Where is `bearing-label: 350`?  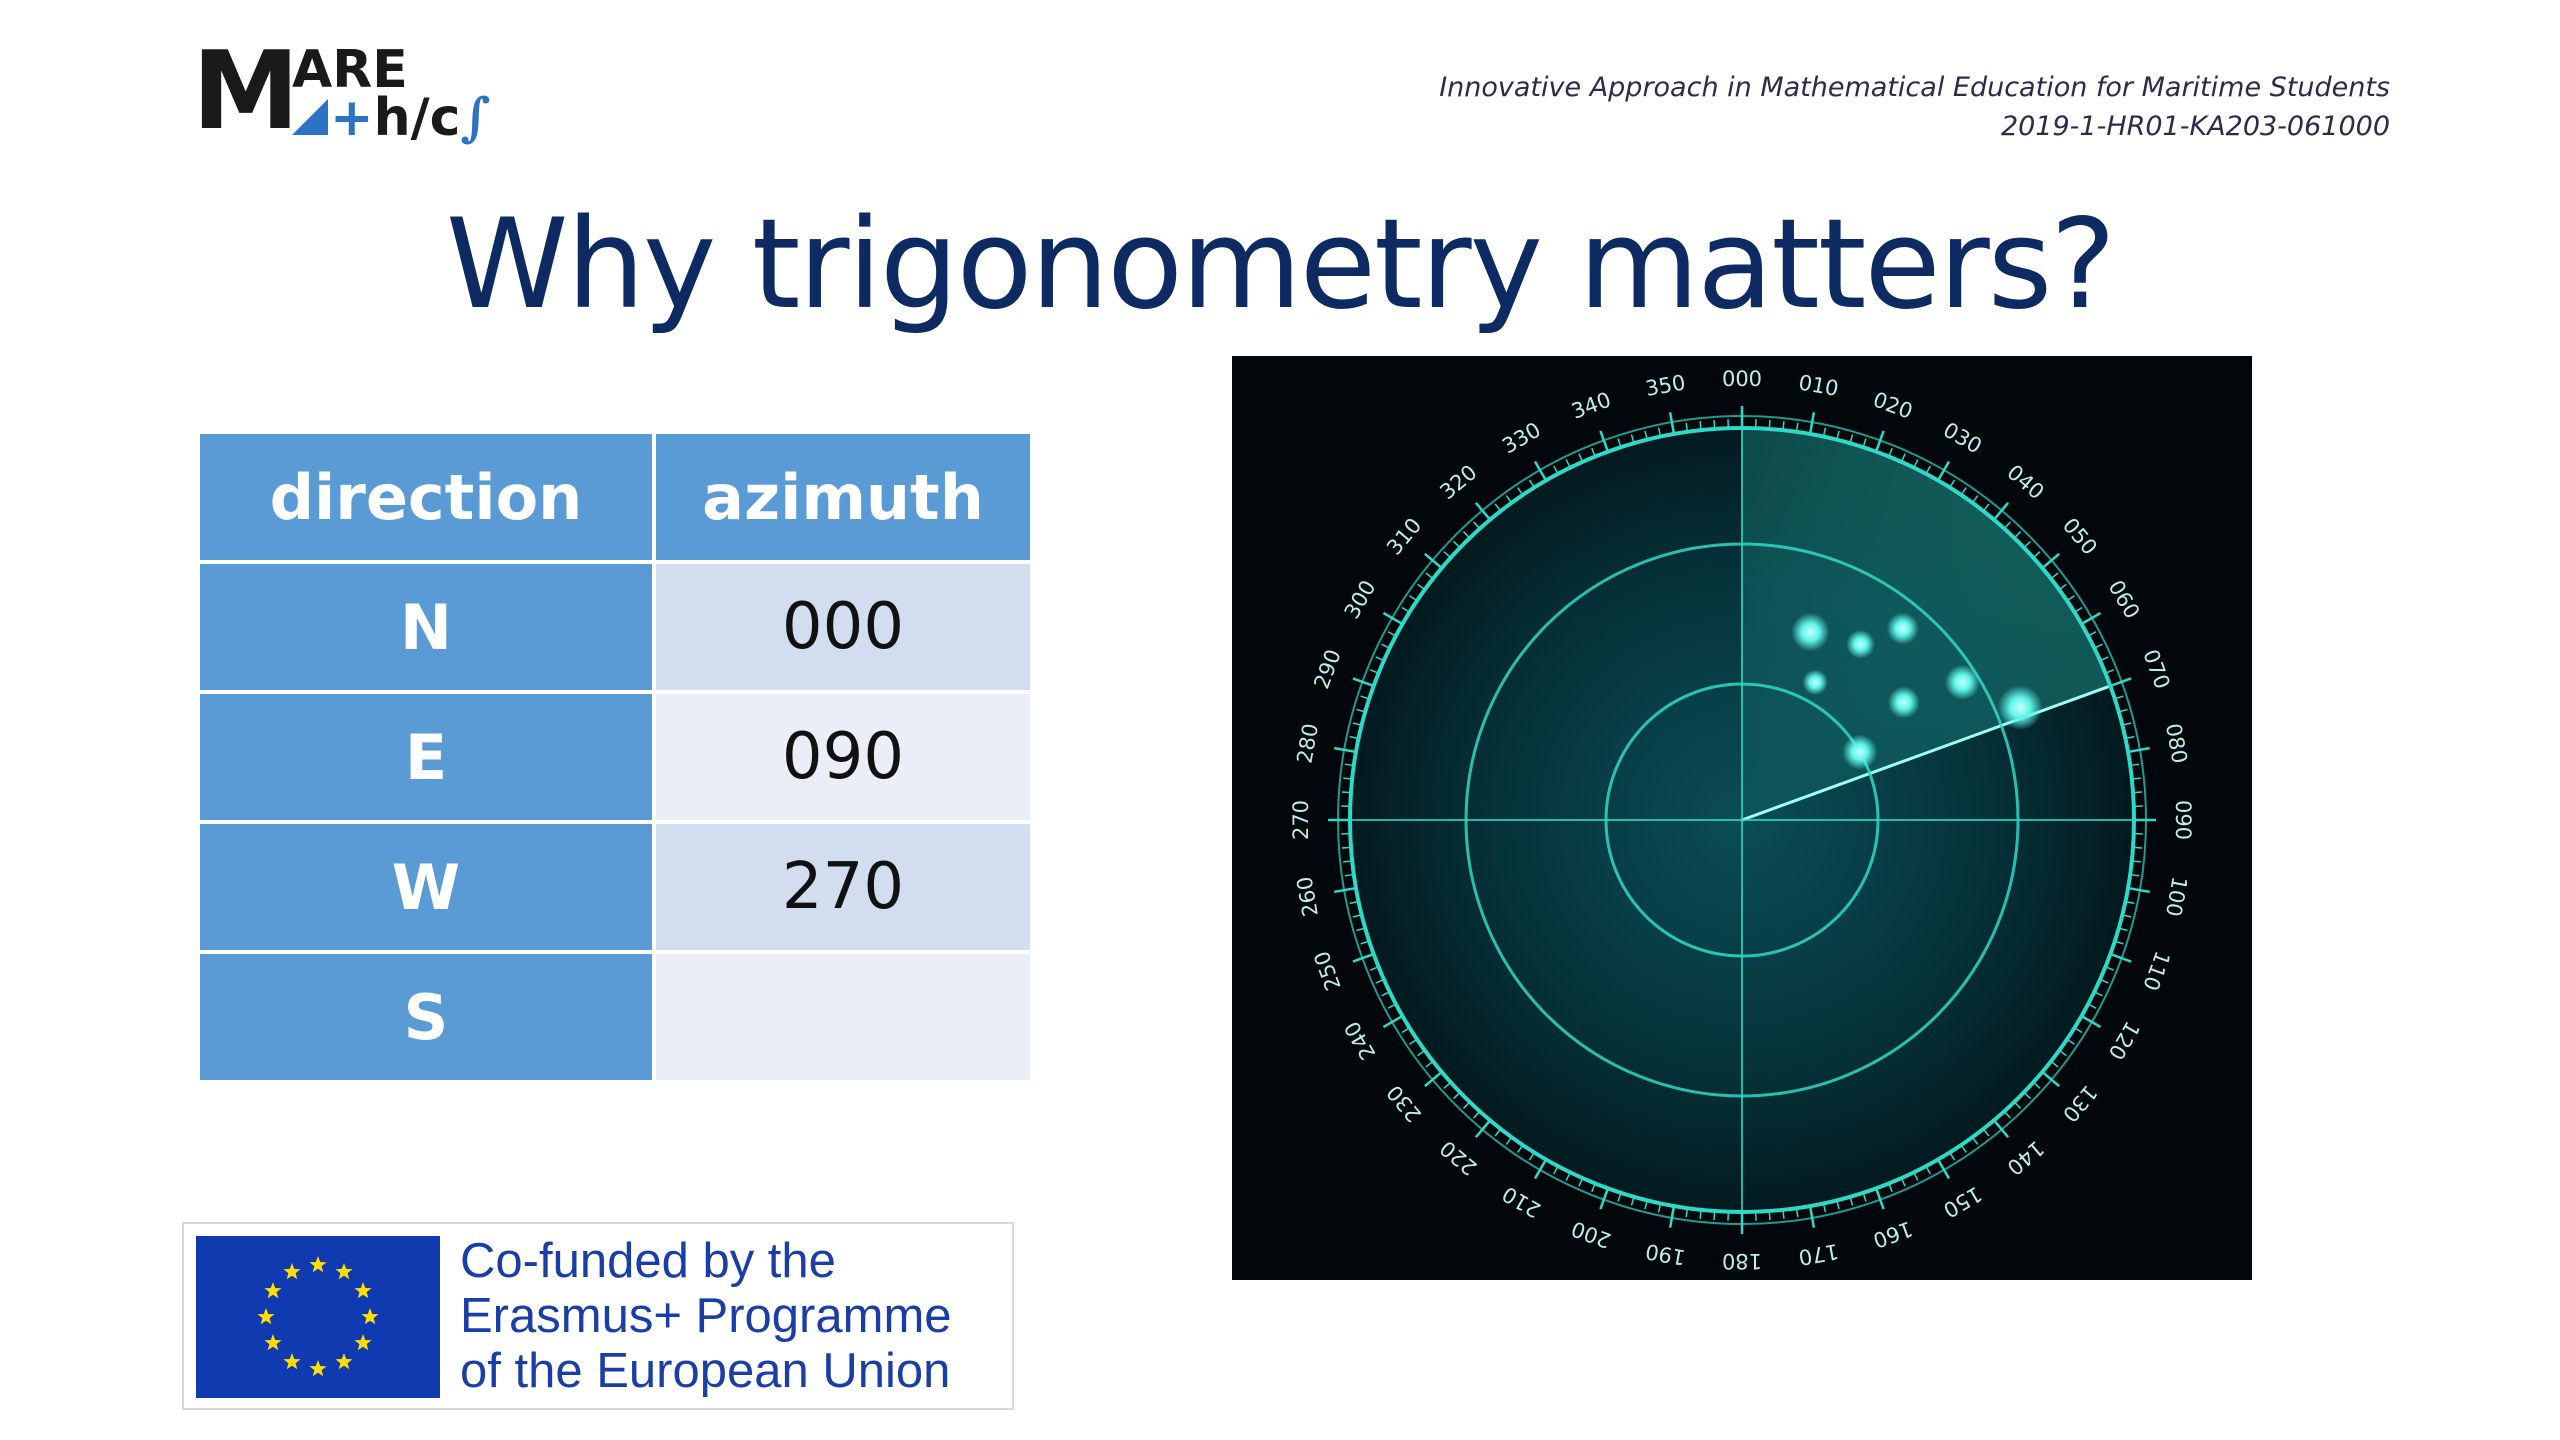 bearing-label: 350 is located at coordinates (1666, 385).